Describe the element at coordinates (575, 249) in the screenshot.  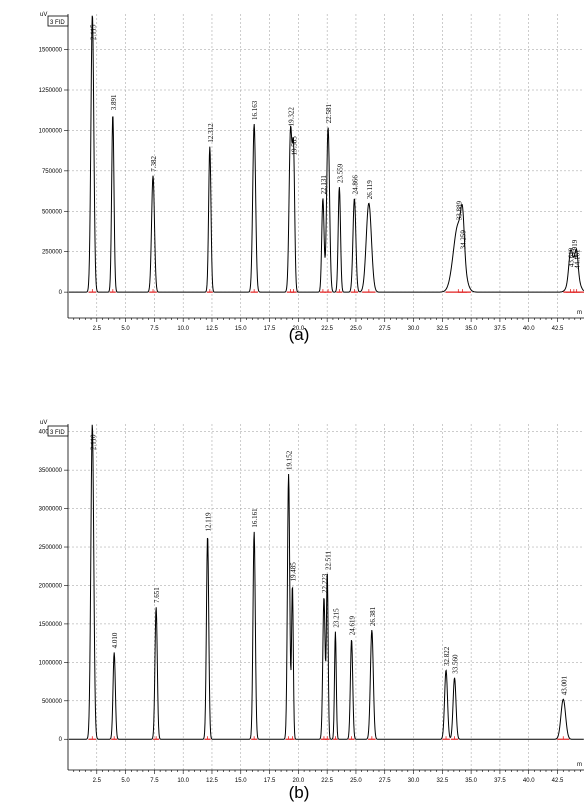
I see `peak-label: 43.919` at that location.